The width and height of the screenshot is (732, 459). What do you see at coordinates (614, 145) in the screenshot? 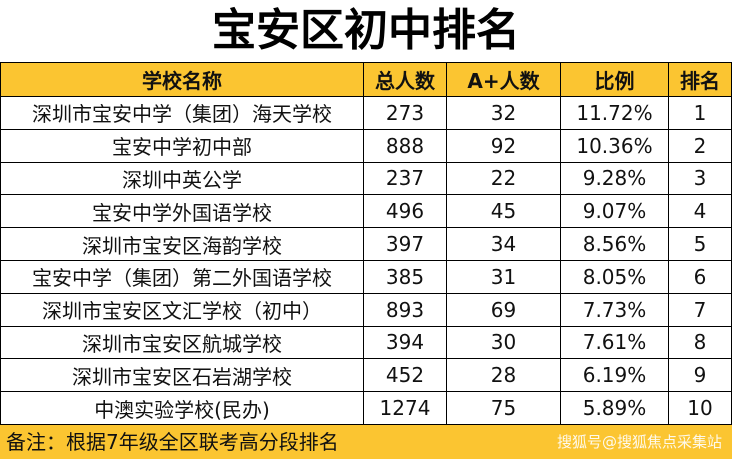
I see `table-cell: 10.36%` at bounding box center [614, 145].